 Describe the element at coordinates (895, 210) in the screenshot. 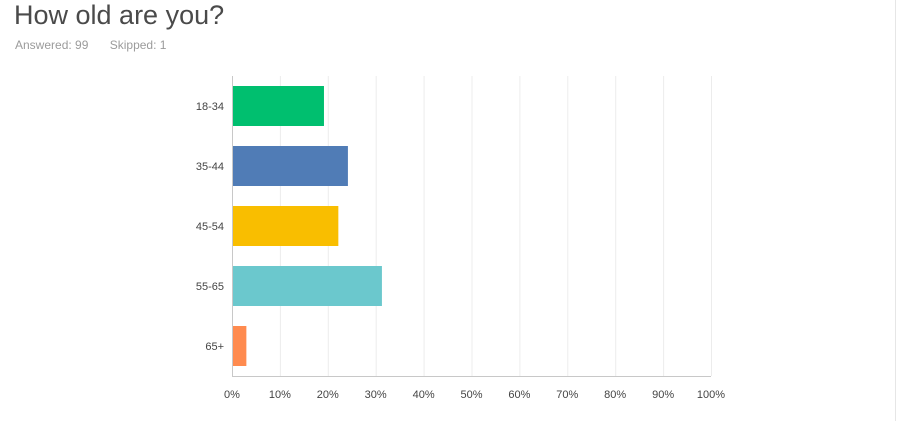

I see `panel-divider` at that location.